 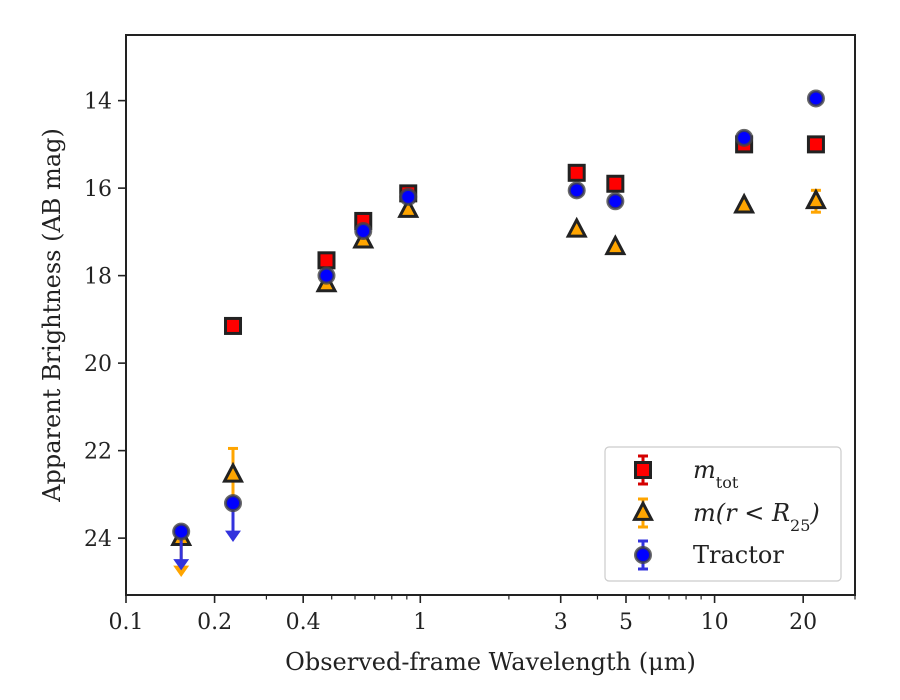 I want to click on legend-label: m(r < R25), so click(x=756, y=517).